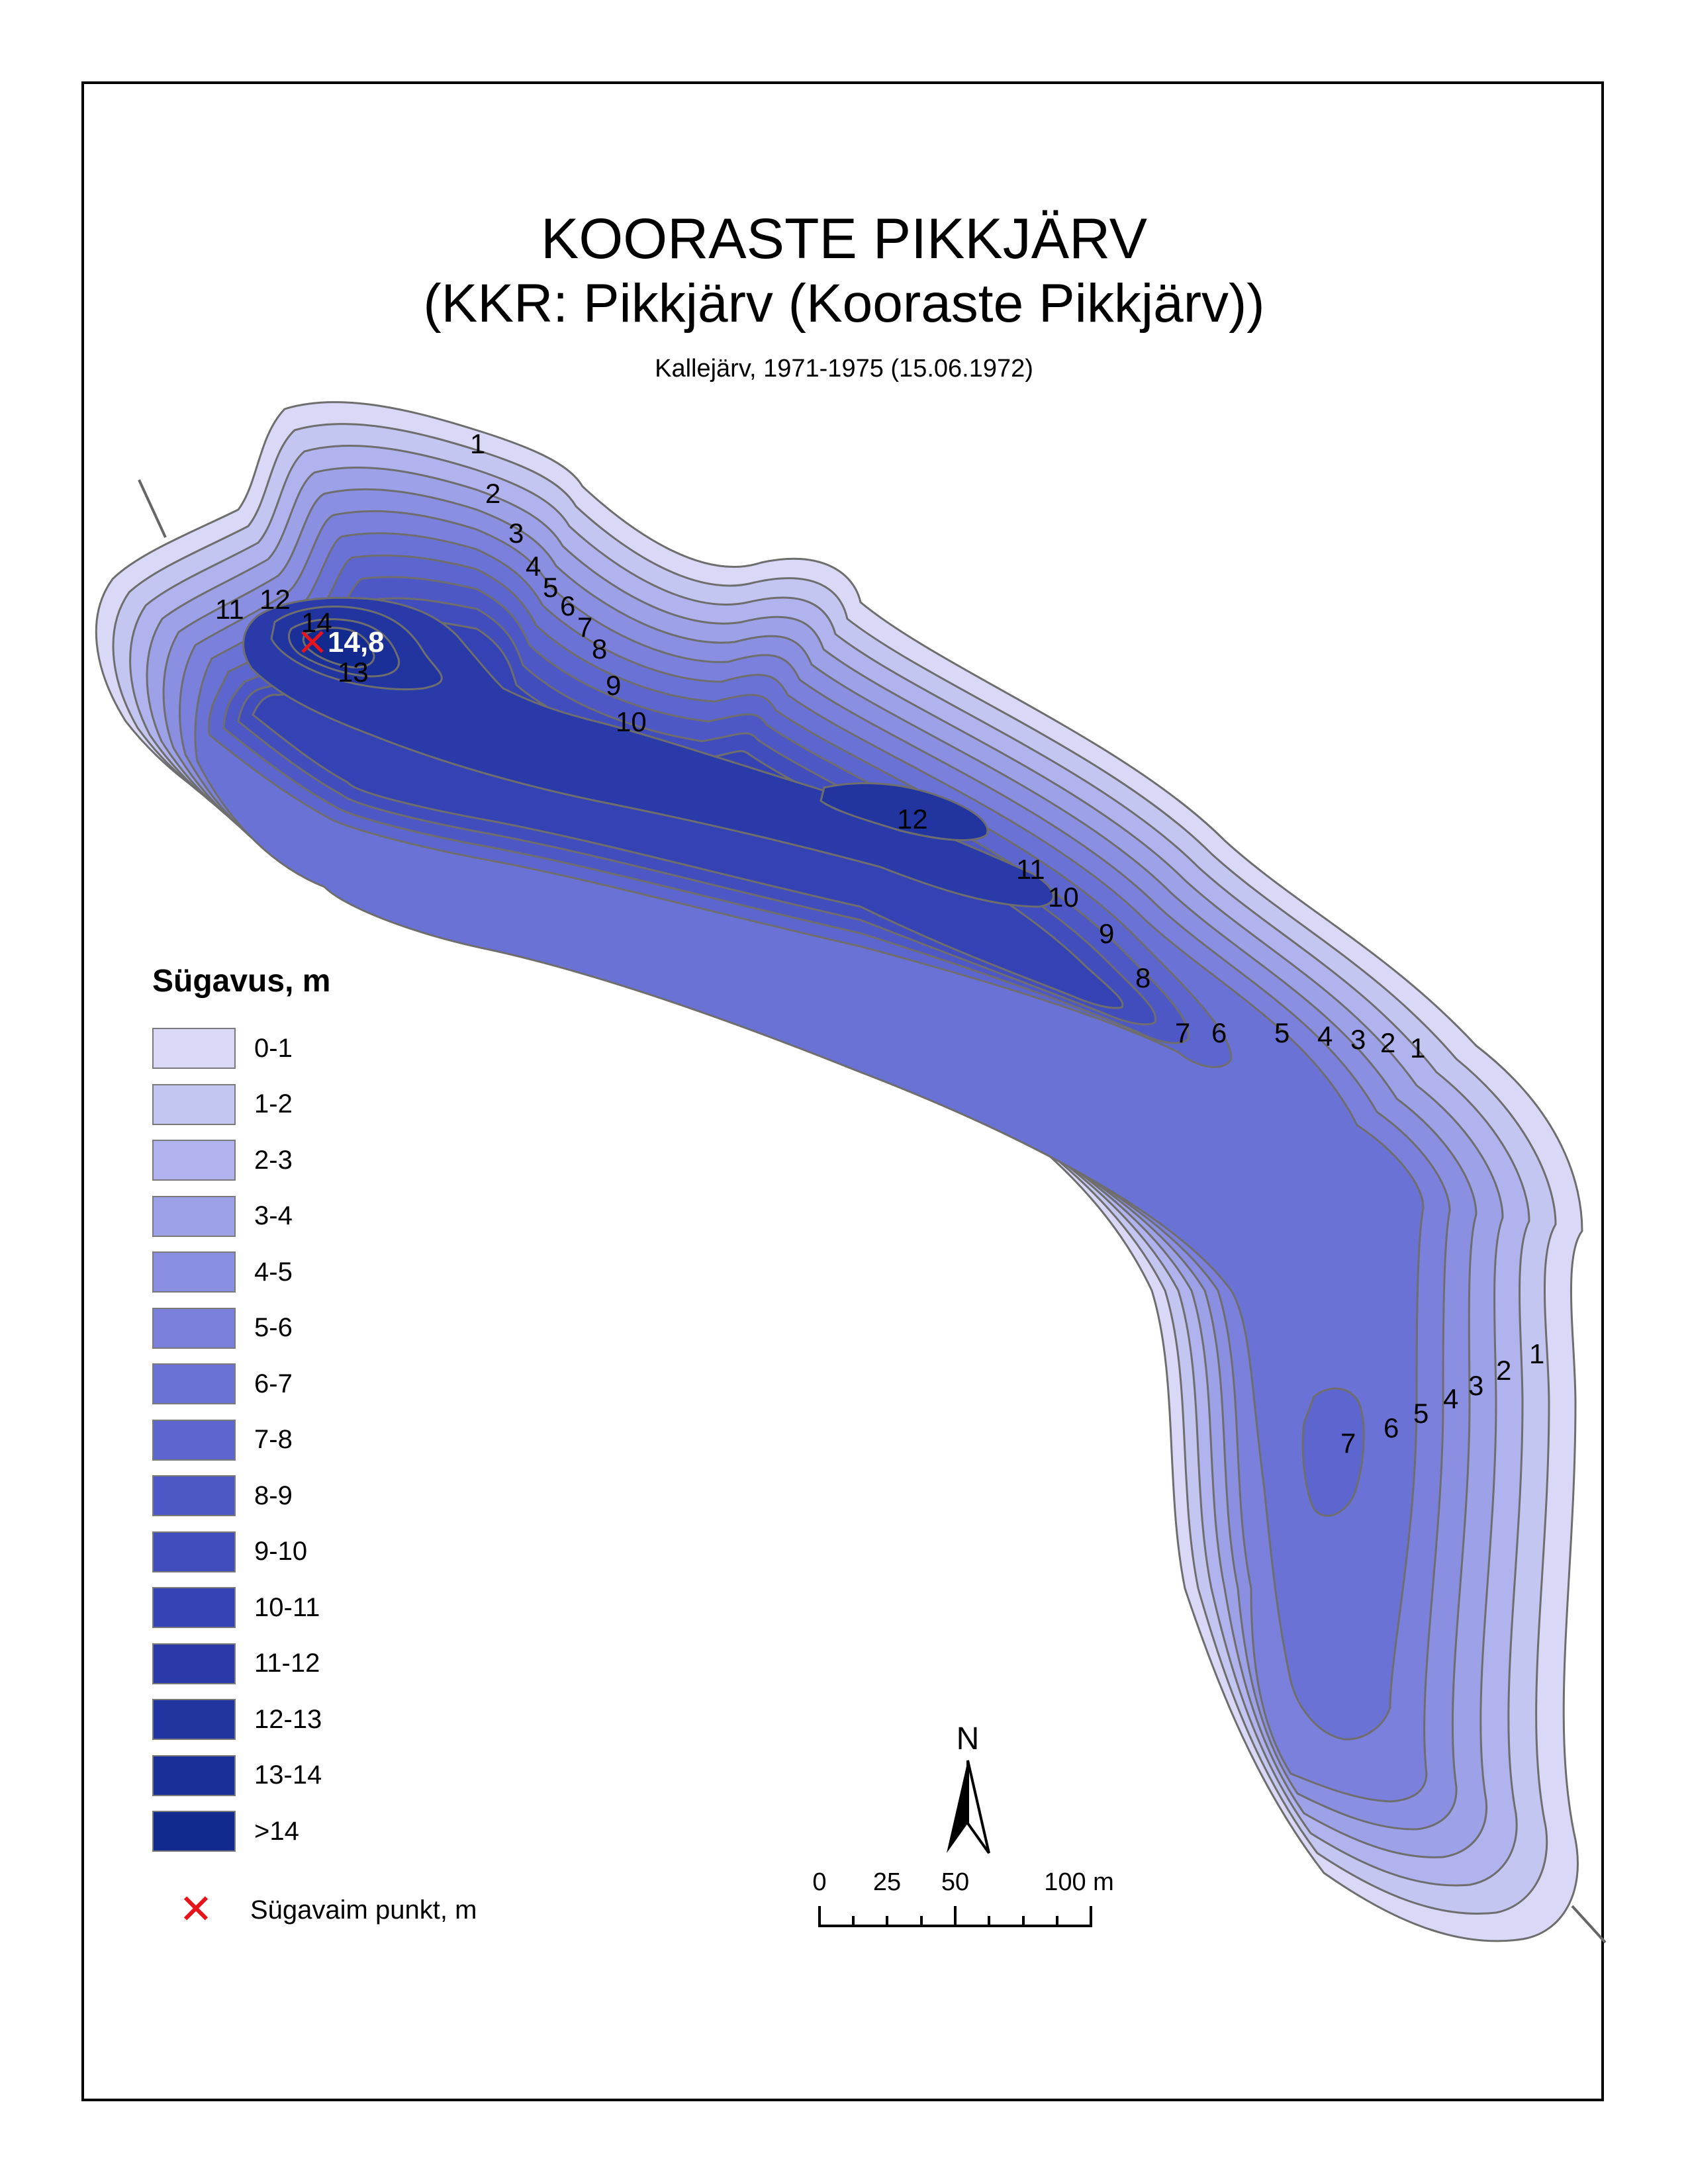  What do you see at coordinates (273, 1048) in the screenshot?
I see `legend-label: 0-1` at bounding box center [273, 1048].